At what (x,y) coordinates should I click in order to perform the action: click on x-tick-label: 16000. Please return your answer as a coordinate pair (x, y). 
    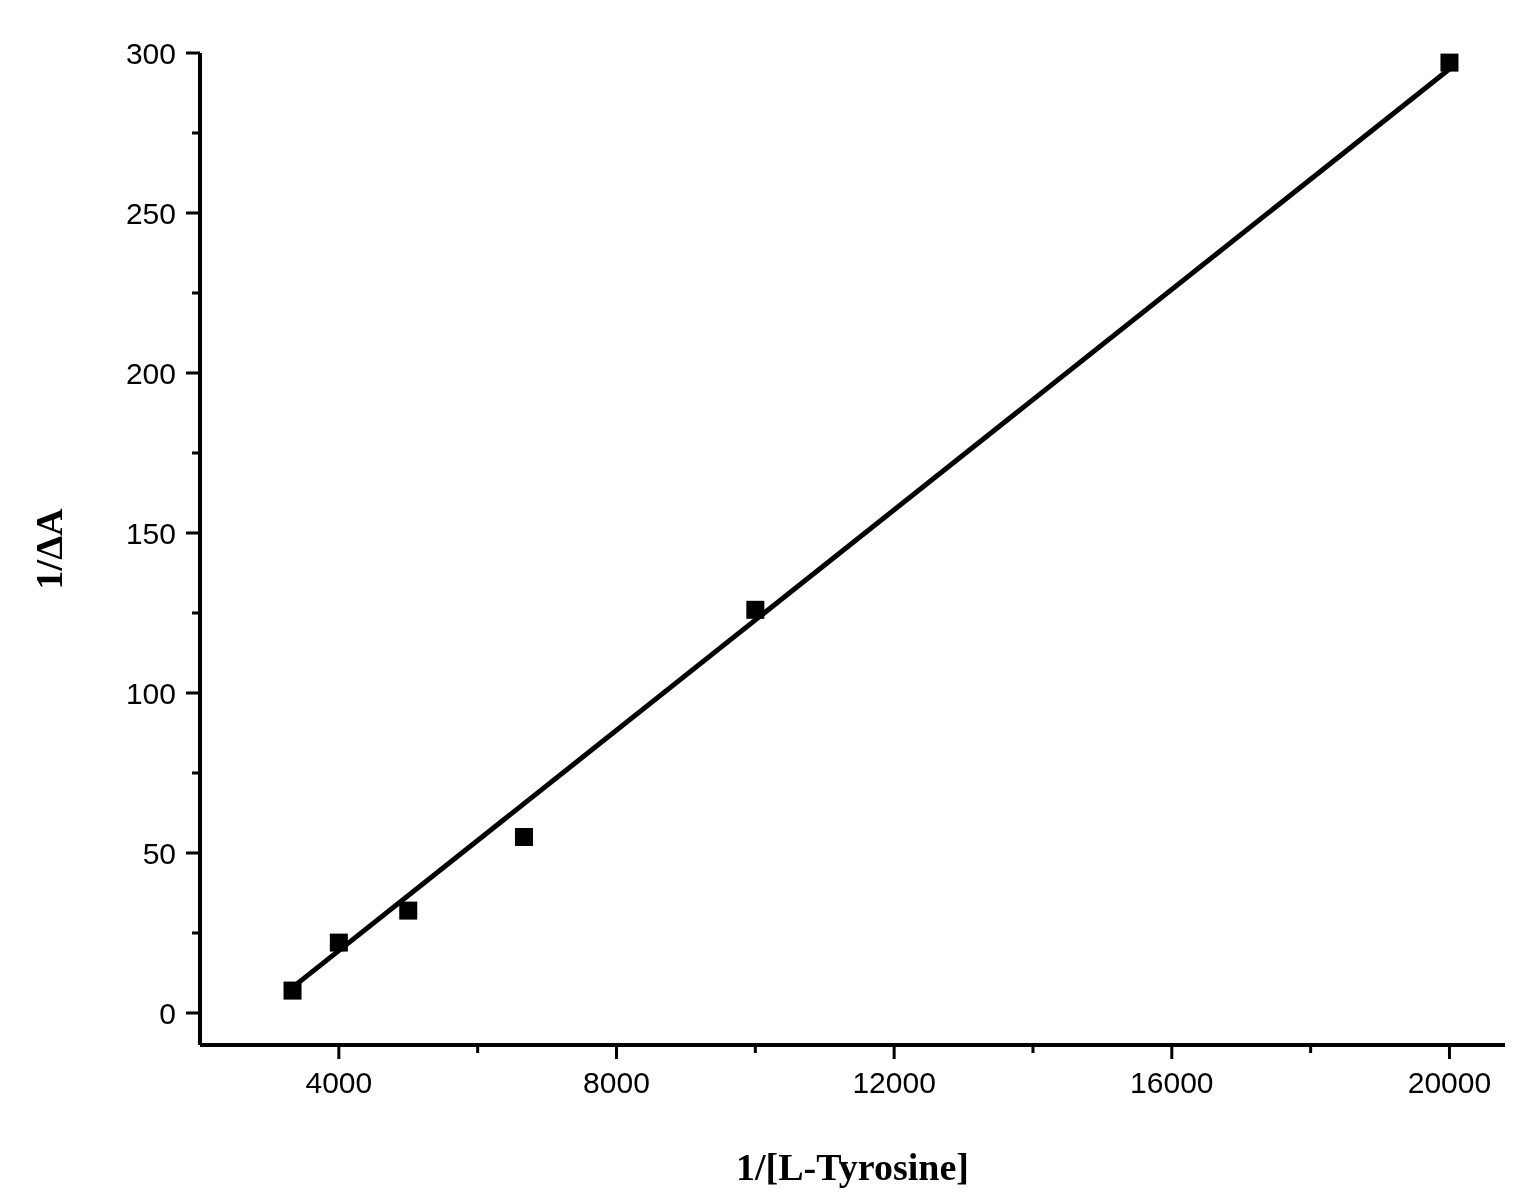
    Looking at the image, I should click on (1172, 1082).